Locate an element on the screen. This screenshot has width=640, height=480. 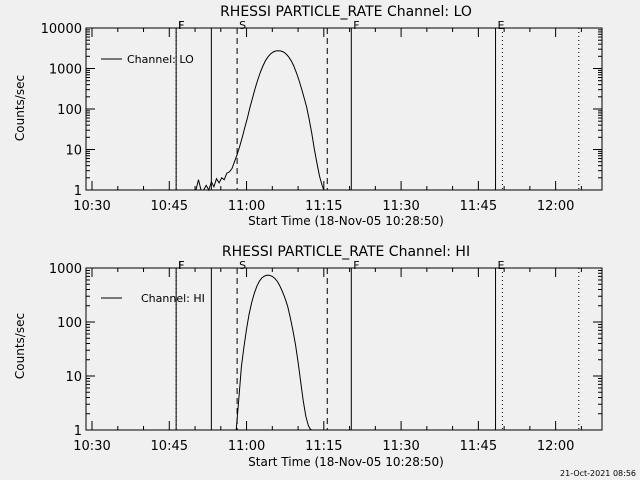
legend-label: Channel: LO is located at coordinates (160, 59).